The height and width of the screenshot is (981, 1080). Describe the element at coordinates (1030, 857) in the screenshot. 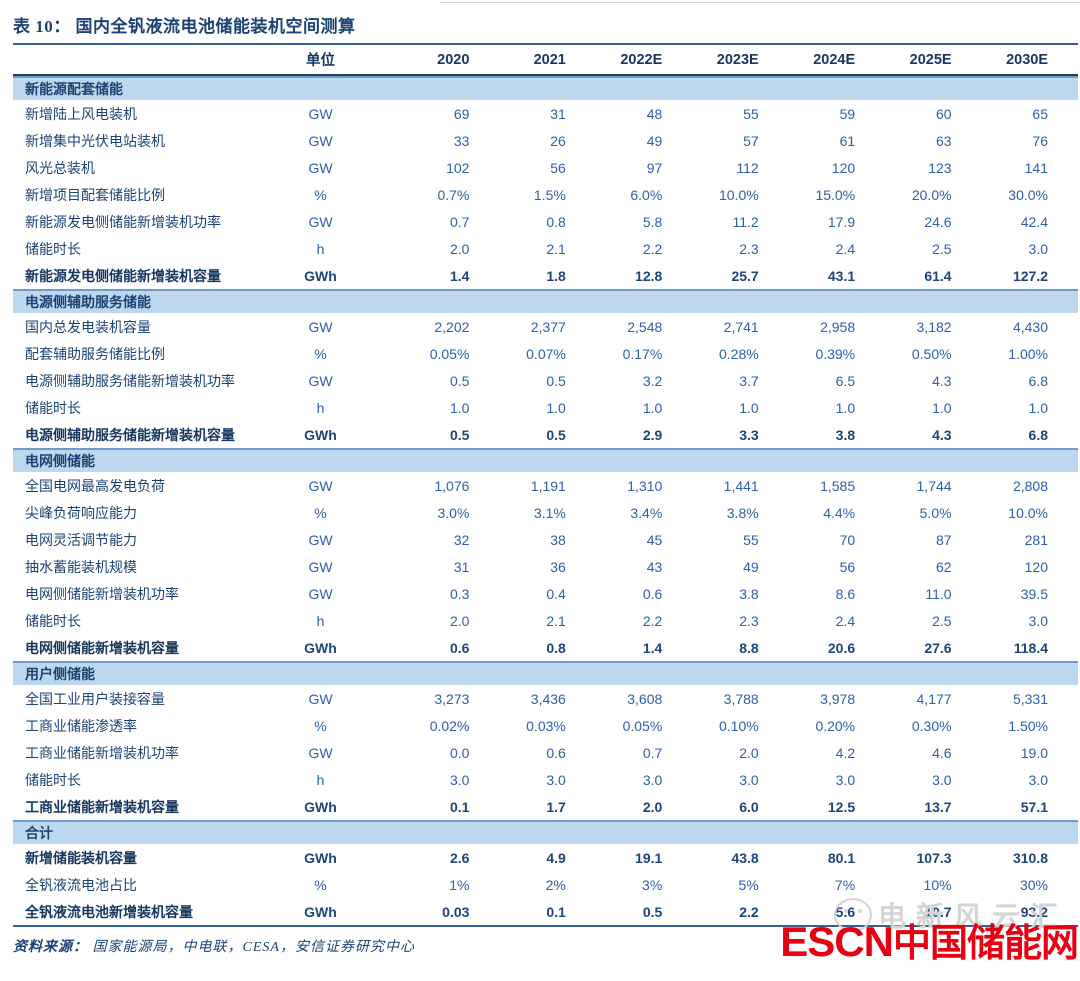

I see `value-cell: 310.8` at that location.